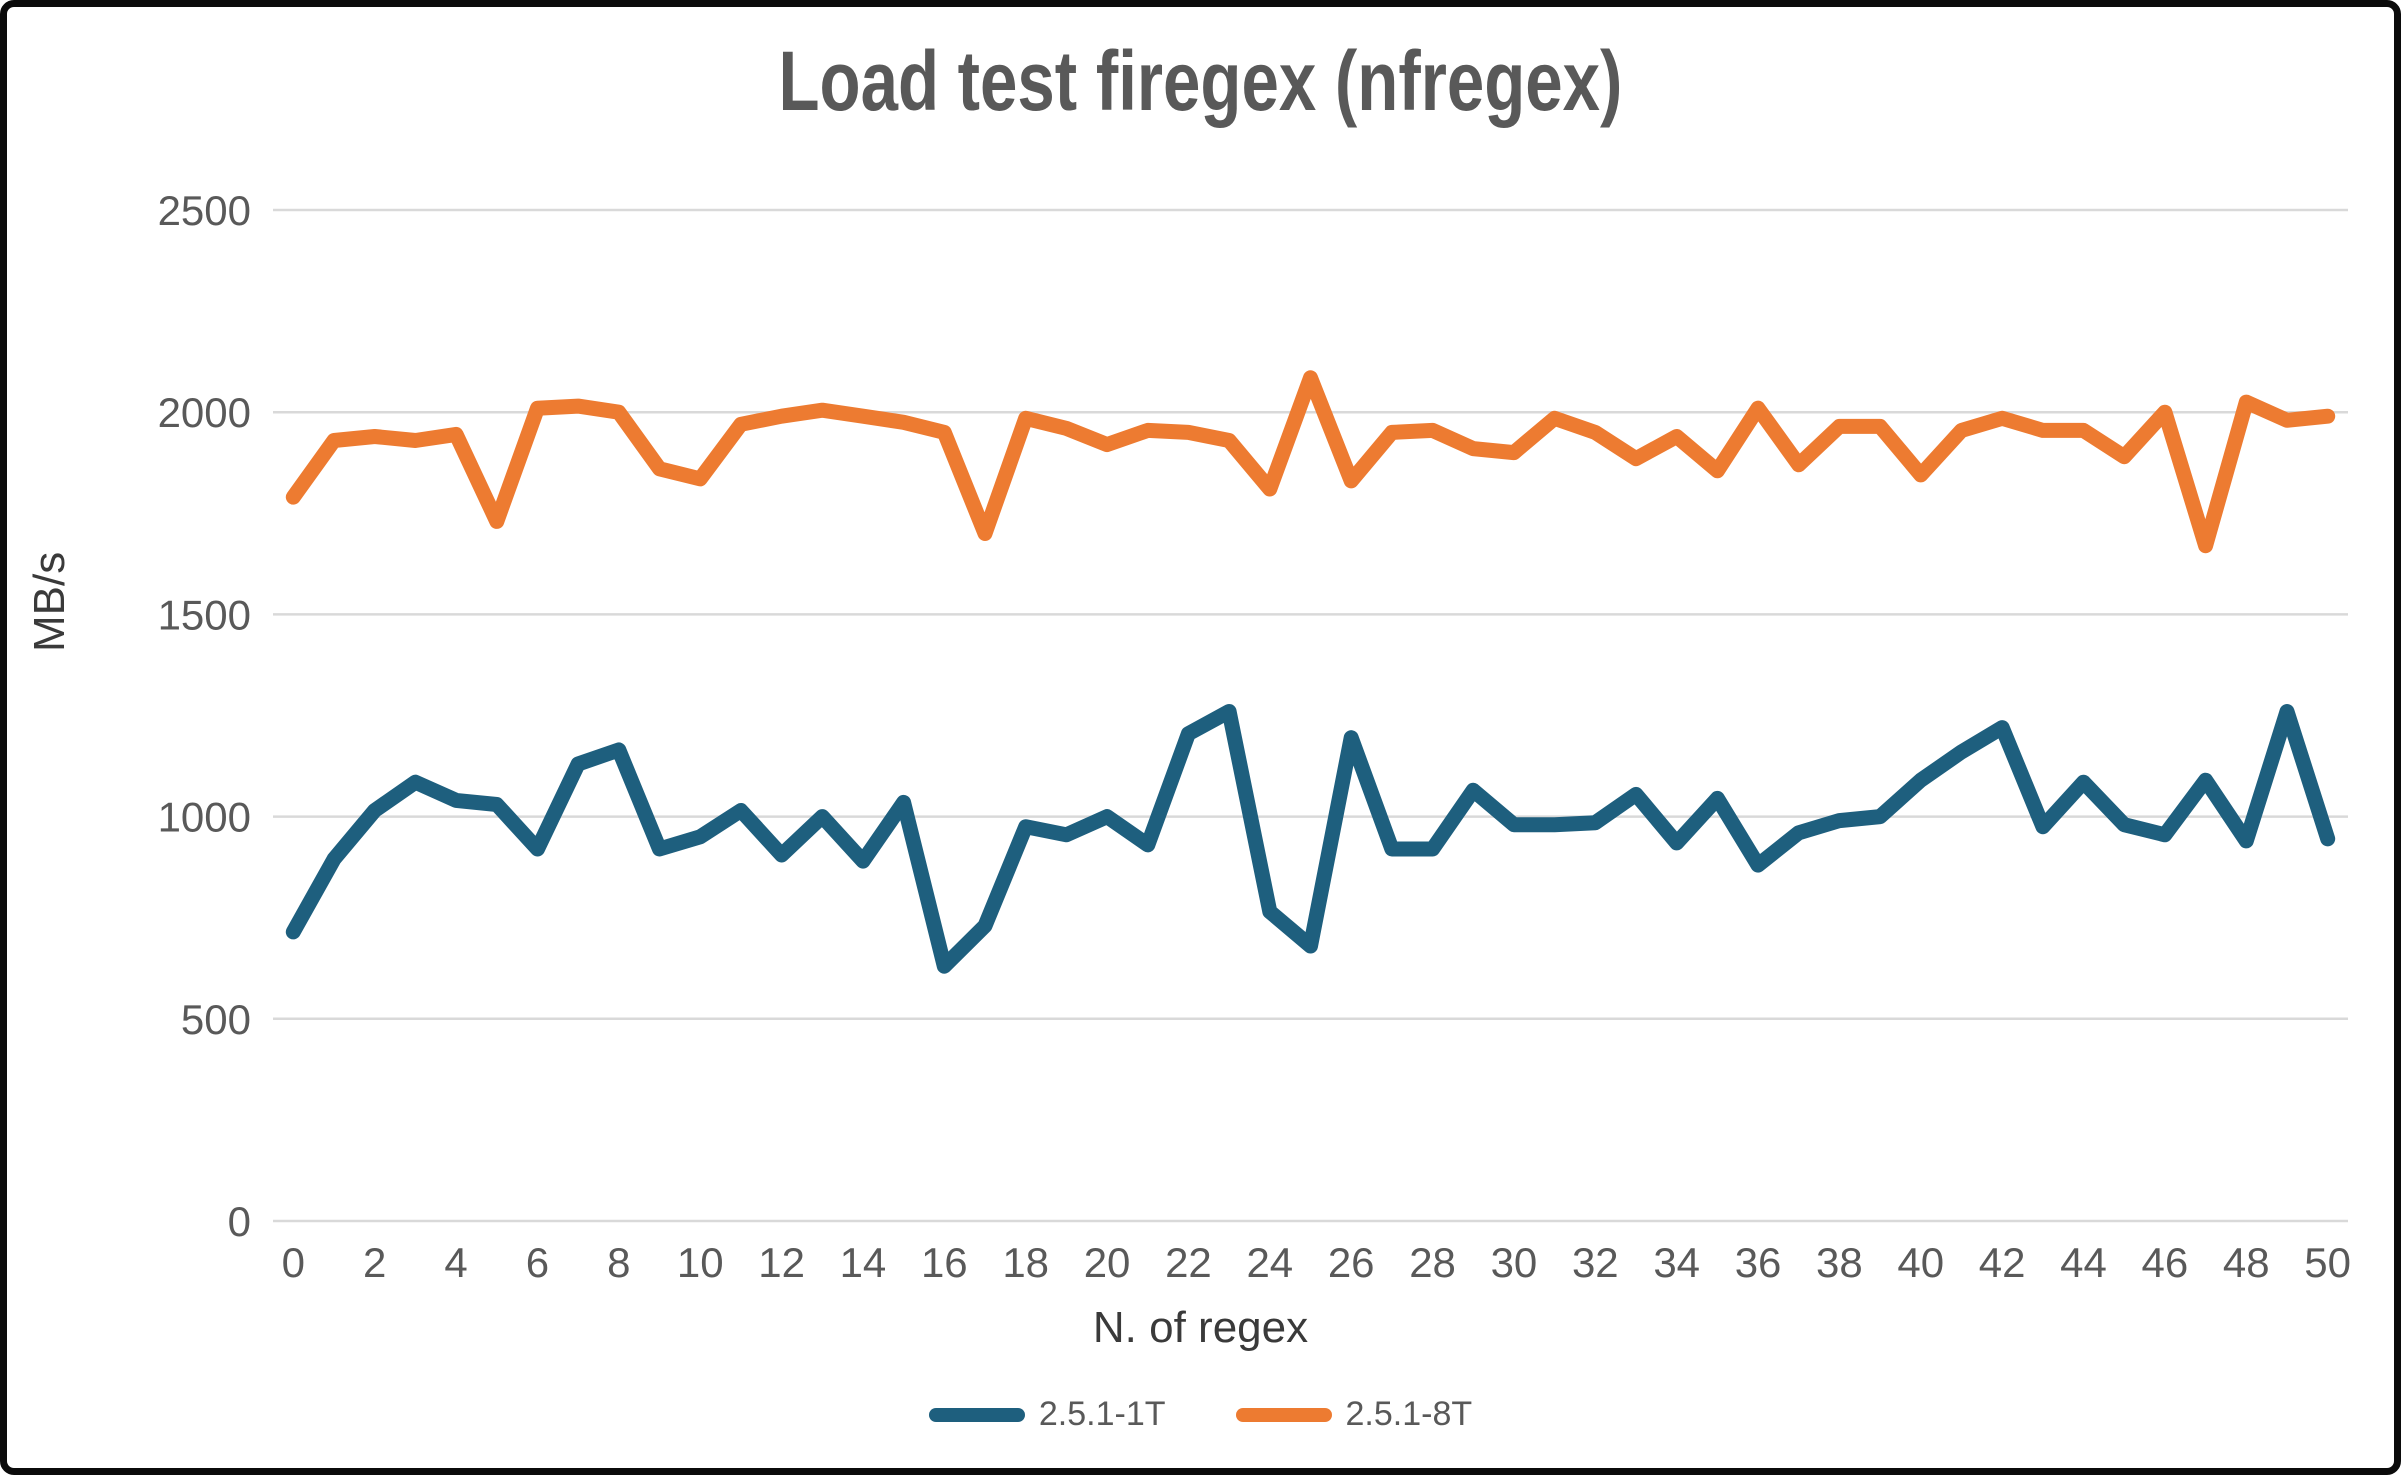 This screenshot has height=1482, width=2401. What do you see at coordinates (216, 1019) in the screenshot?
I see `y-tick-label: 500` at bounding box center [216, 1019].